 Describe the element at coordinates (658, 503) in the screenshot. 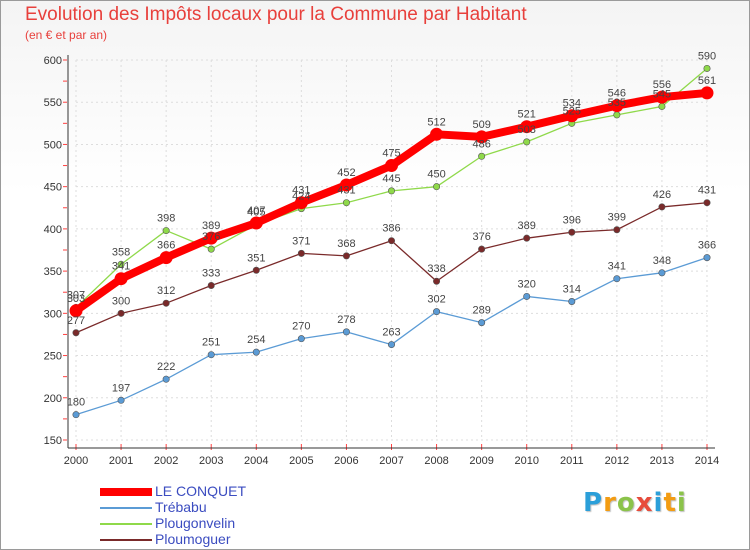

I see `logo-letter: i` at that location.